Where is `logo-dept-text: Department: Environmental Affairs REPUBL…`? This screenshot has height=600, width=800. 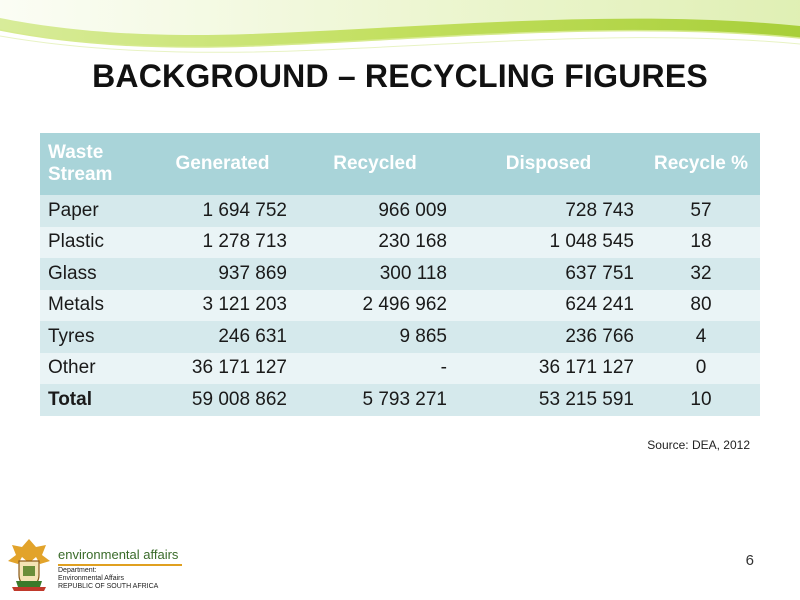 logo-dept-text: Department: Environmental Affairs REPUBL… is located at coordinates (108, 579).